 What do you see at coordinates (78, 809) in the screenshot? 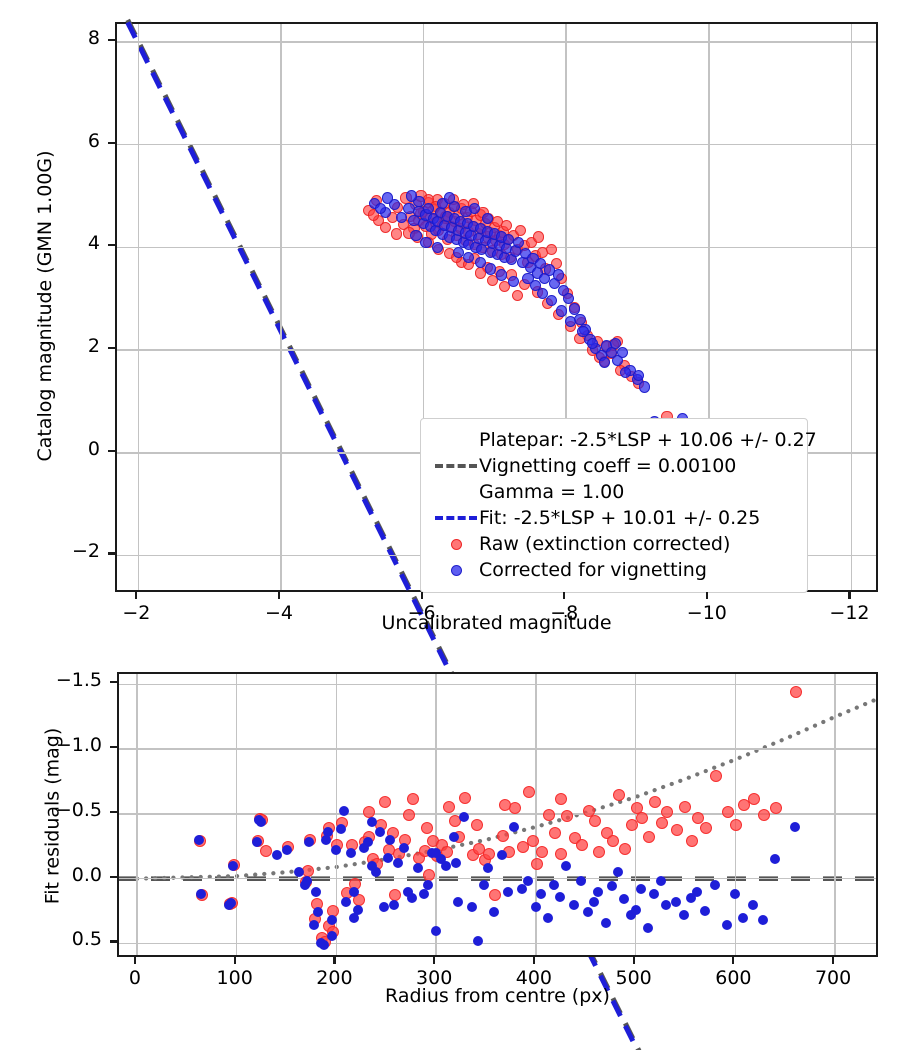
I see `y-tick-label: −0.5` at bounding box center [78, 809].